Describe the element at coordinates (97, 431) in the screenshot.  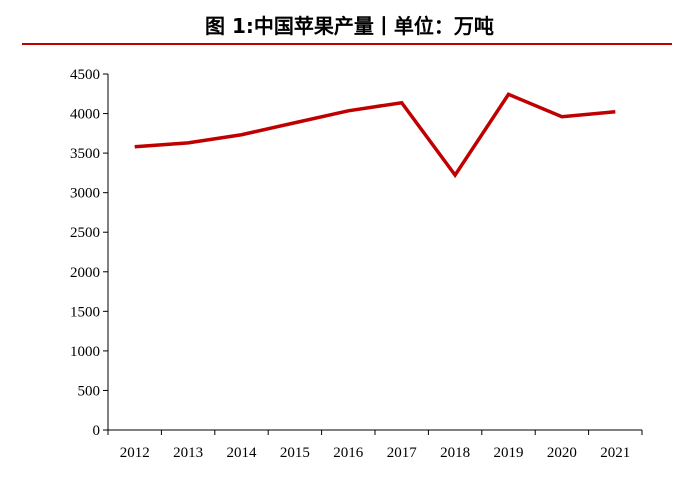
I see `y-tick-label: 0` at that location.